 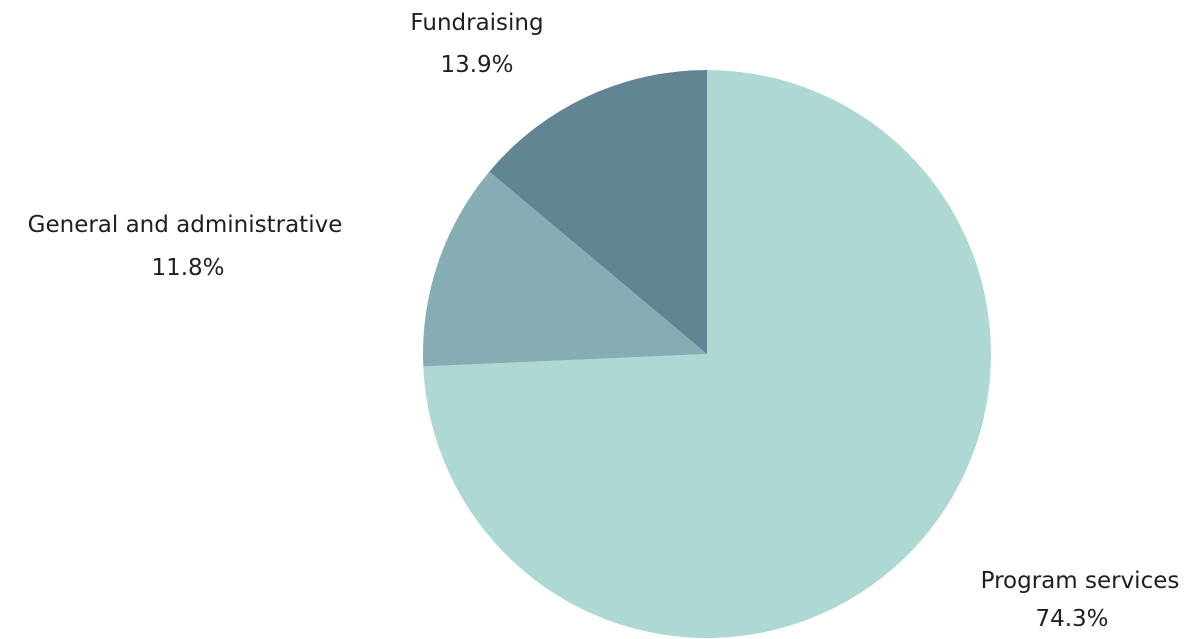 What do you see at coordinates (1080, 581) in the screenshot?
I see `label-program-services: Program services` at bounding box center [1080, 581].